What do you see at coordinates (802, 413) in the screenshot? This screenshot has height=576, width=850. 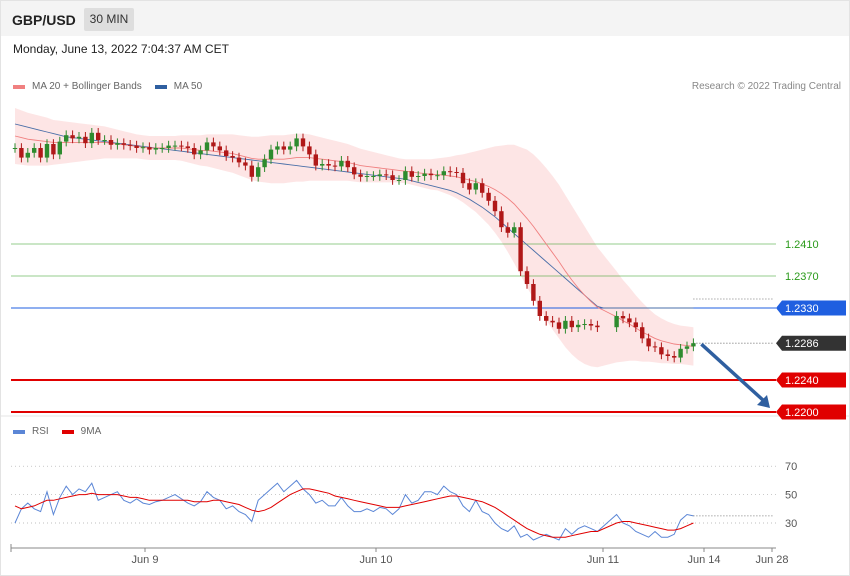 I see `level-label-1.2200: 1.2200` at bounding box center [802, 413].